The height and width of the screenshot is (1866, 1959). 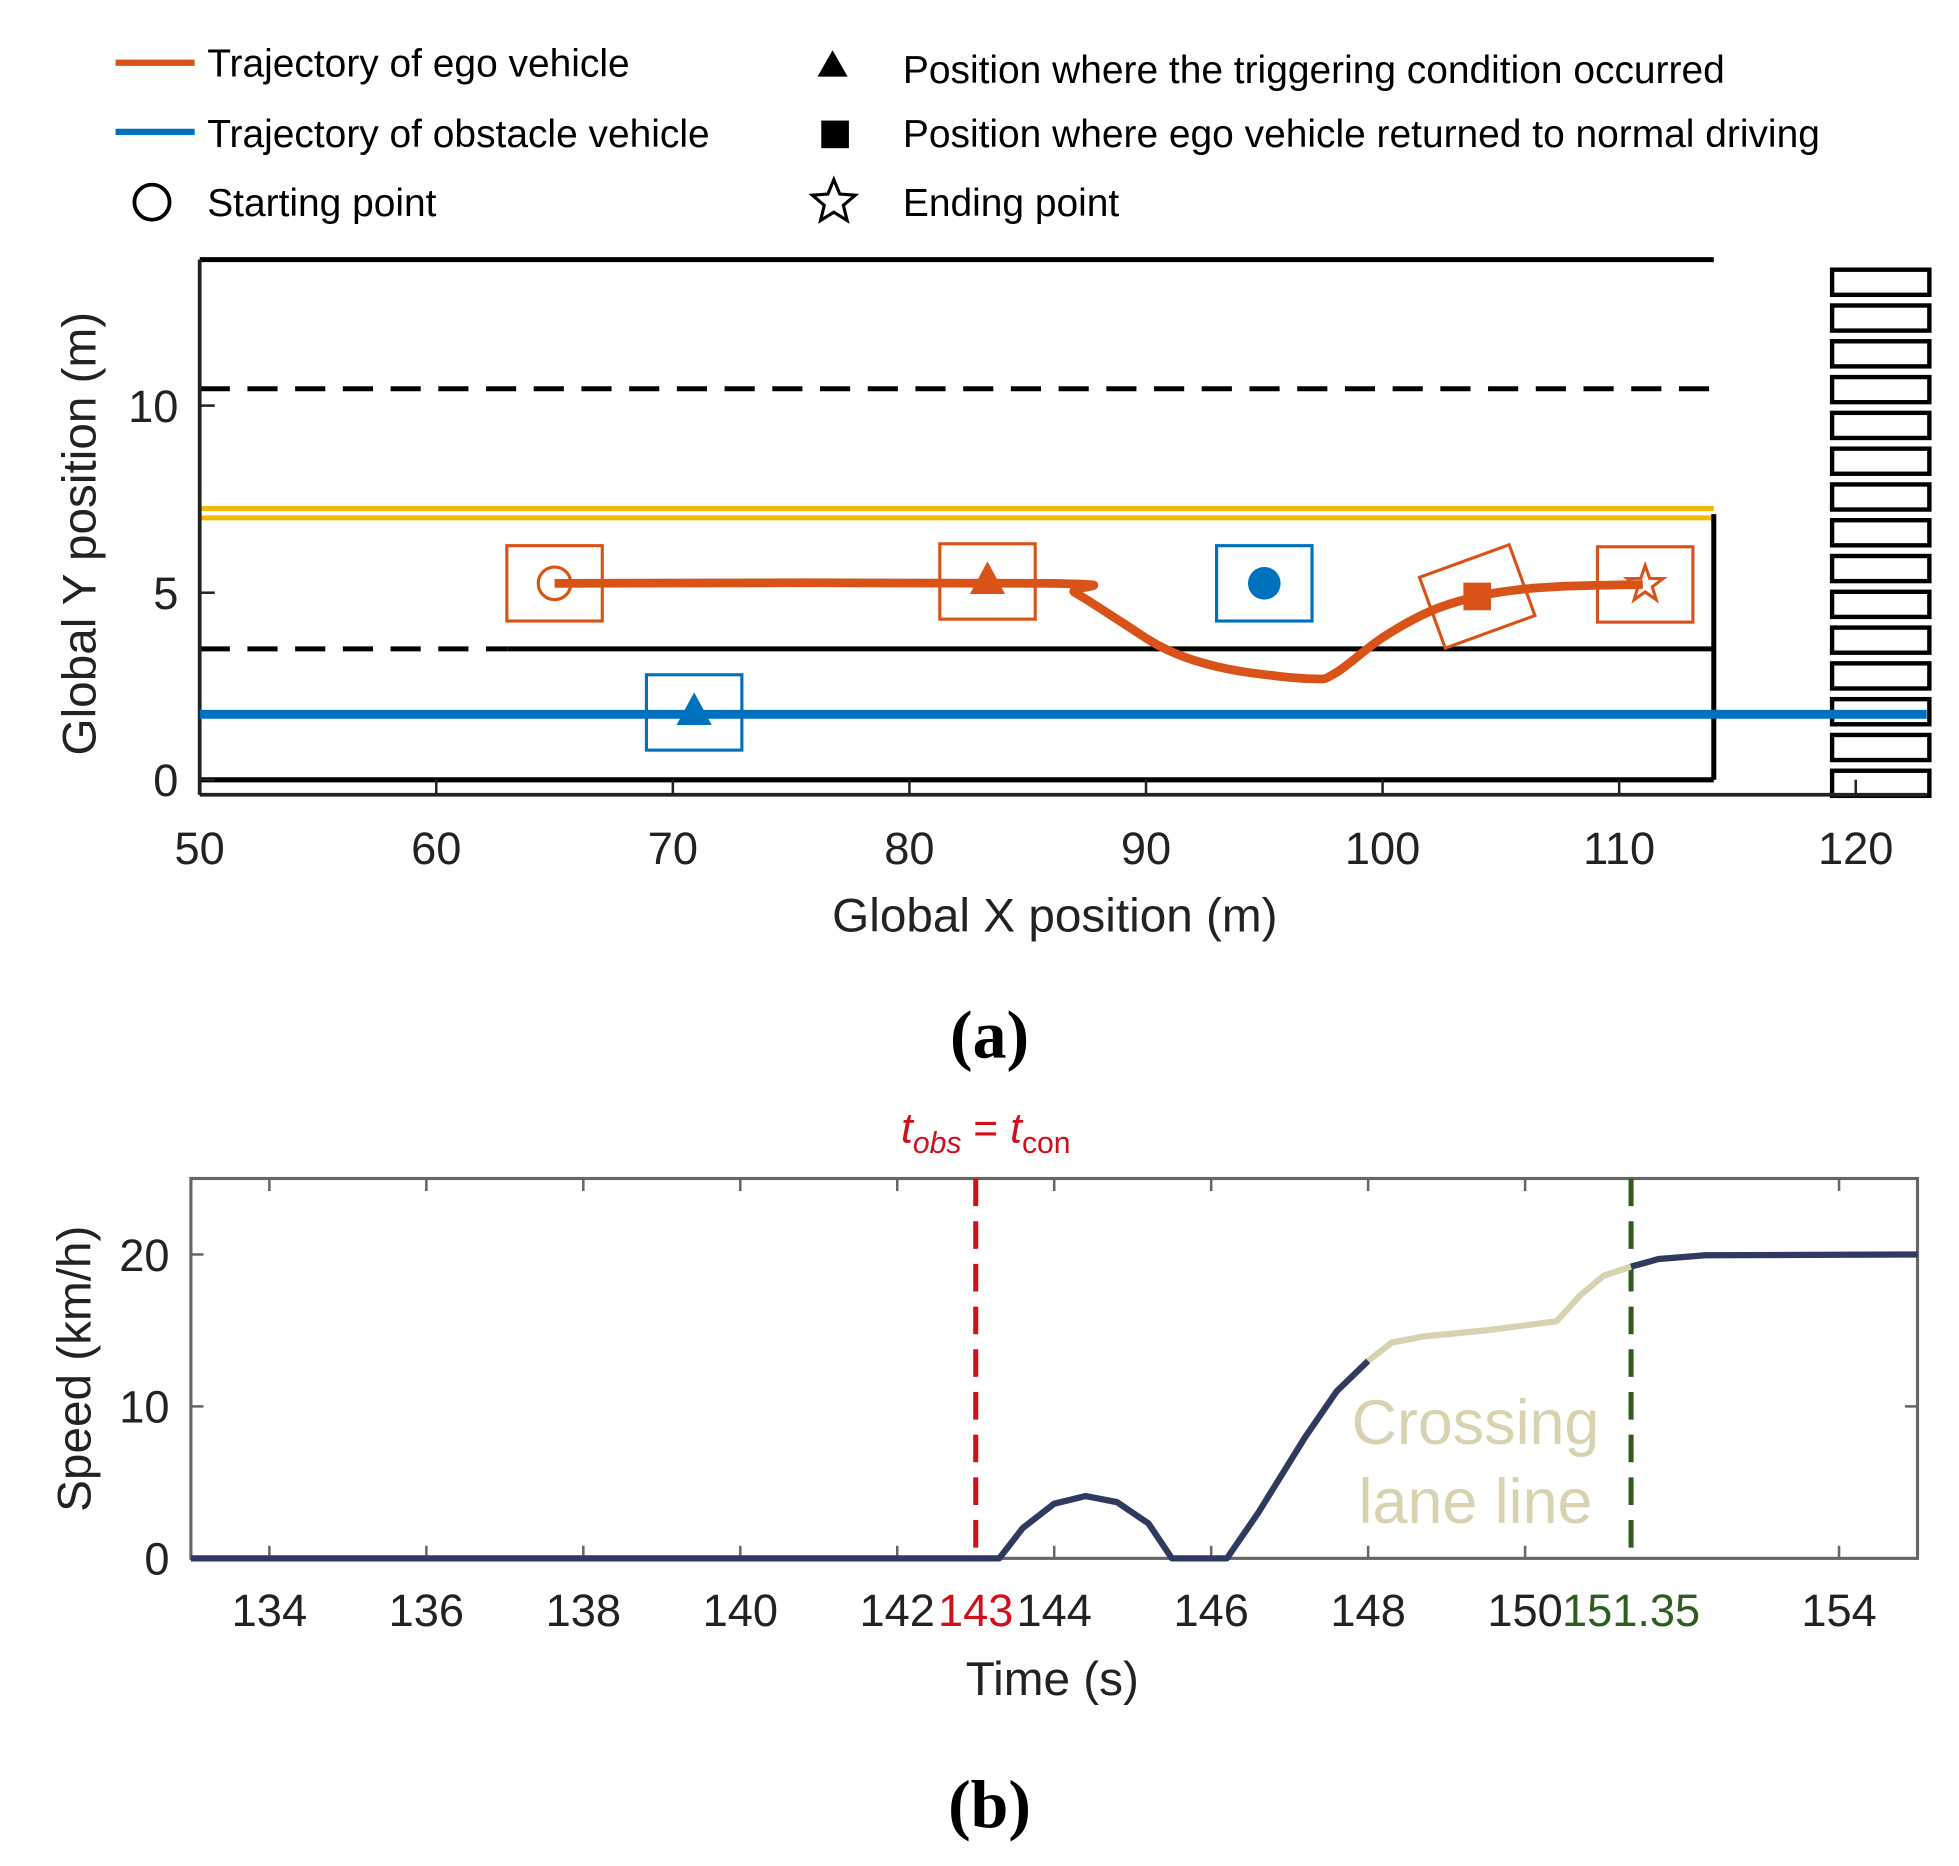 I want to click on speed-crossing-line, so click(x=1499, y=1313).